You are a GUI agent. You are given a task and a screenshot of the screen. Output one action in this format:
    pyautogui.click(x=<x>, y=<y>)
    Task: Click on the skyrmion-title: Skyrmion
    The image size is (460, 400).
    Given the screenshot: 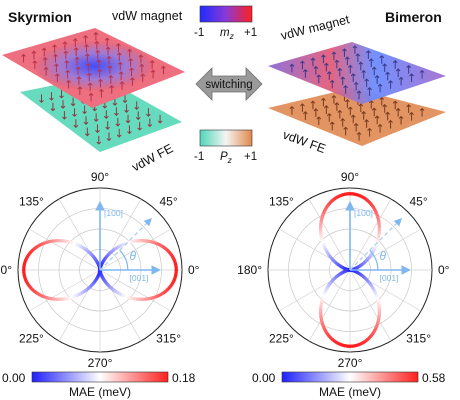 What is the action you would take?
    pyautogui.click(x=40, y=17)
    